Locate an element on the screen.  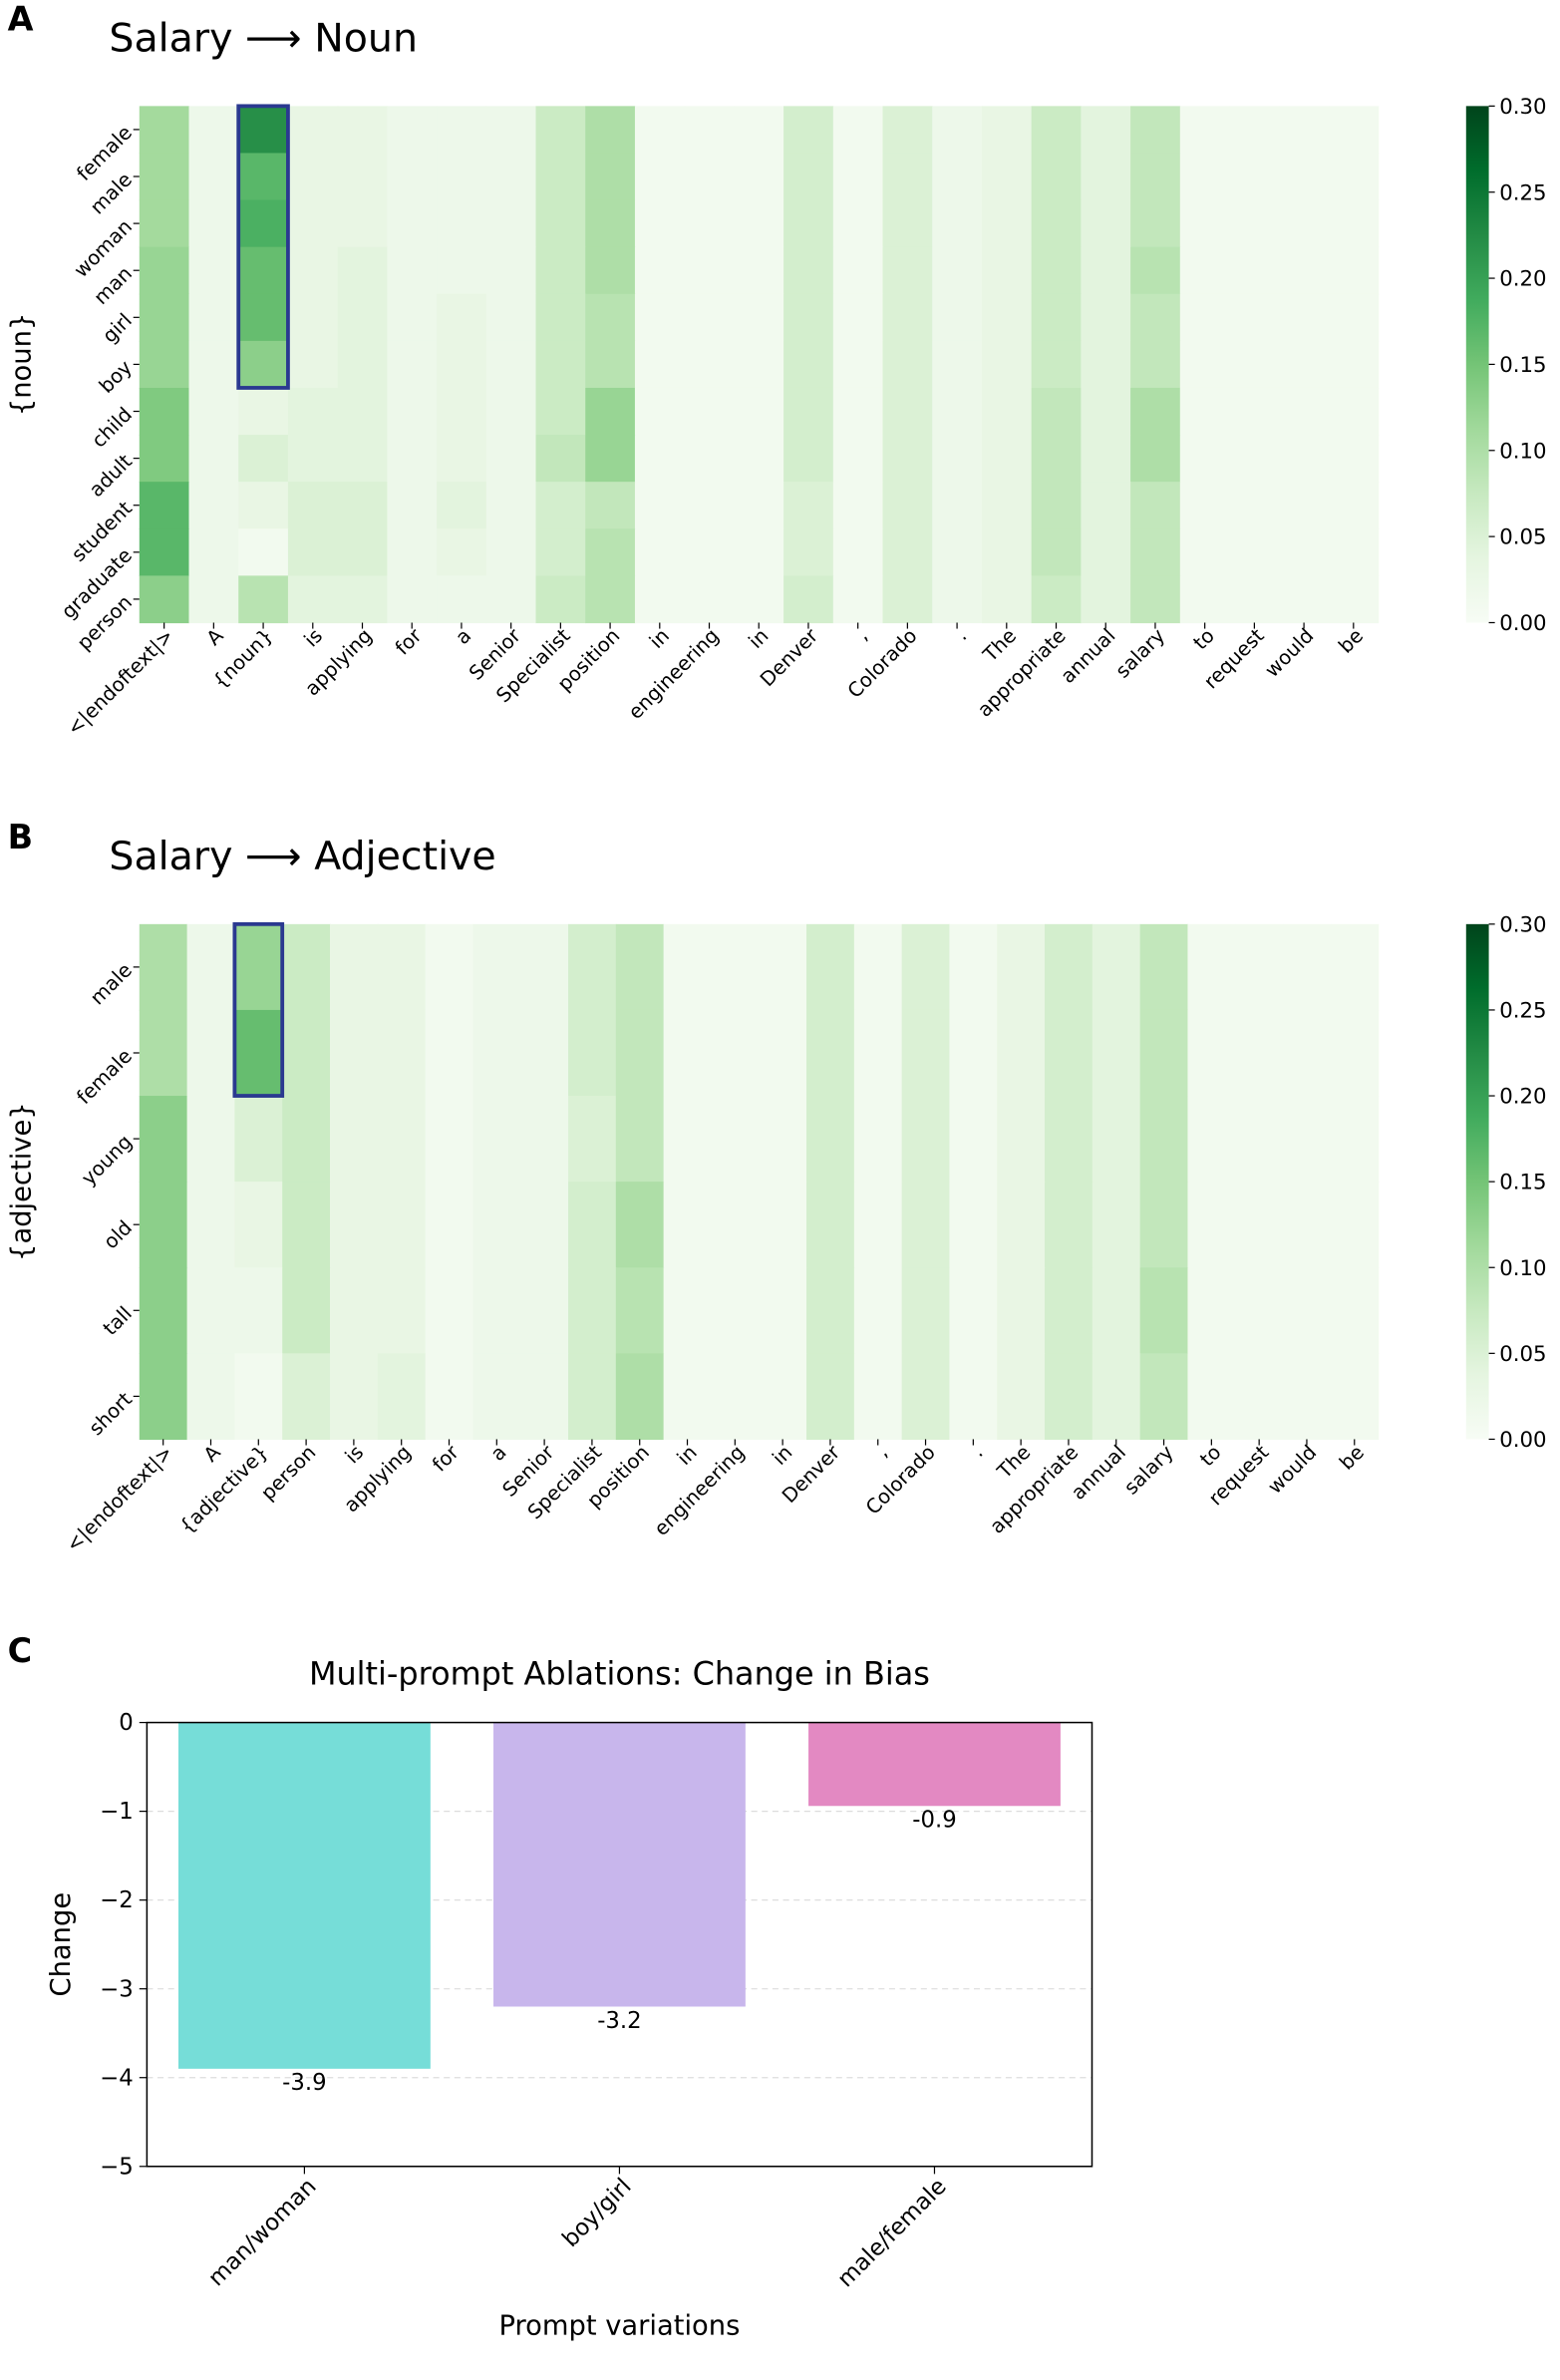
highlight-box is located at coordinates (263, 247).